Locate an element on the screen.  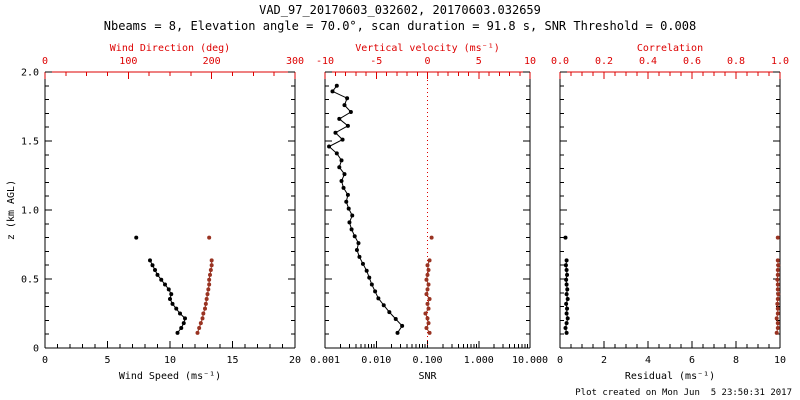
wind-speed-series is located at coordinates (160, 285).